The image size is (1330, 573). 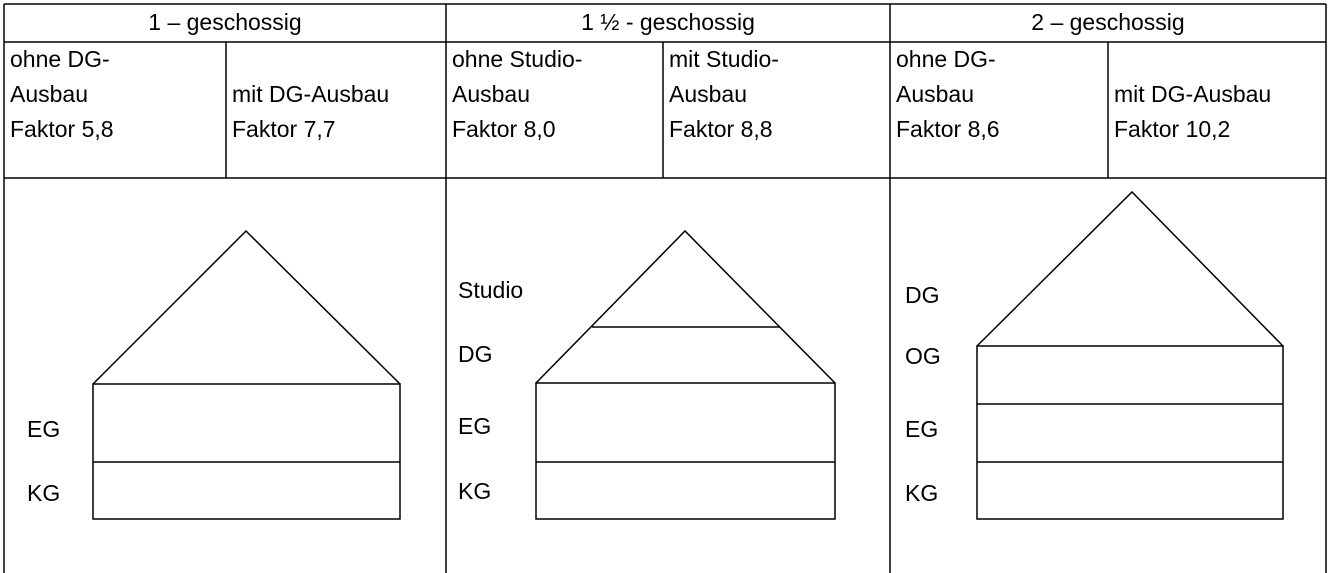 I want to click on cell-text: ohne Studio-, so click(x=517, y=59).